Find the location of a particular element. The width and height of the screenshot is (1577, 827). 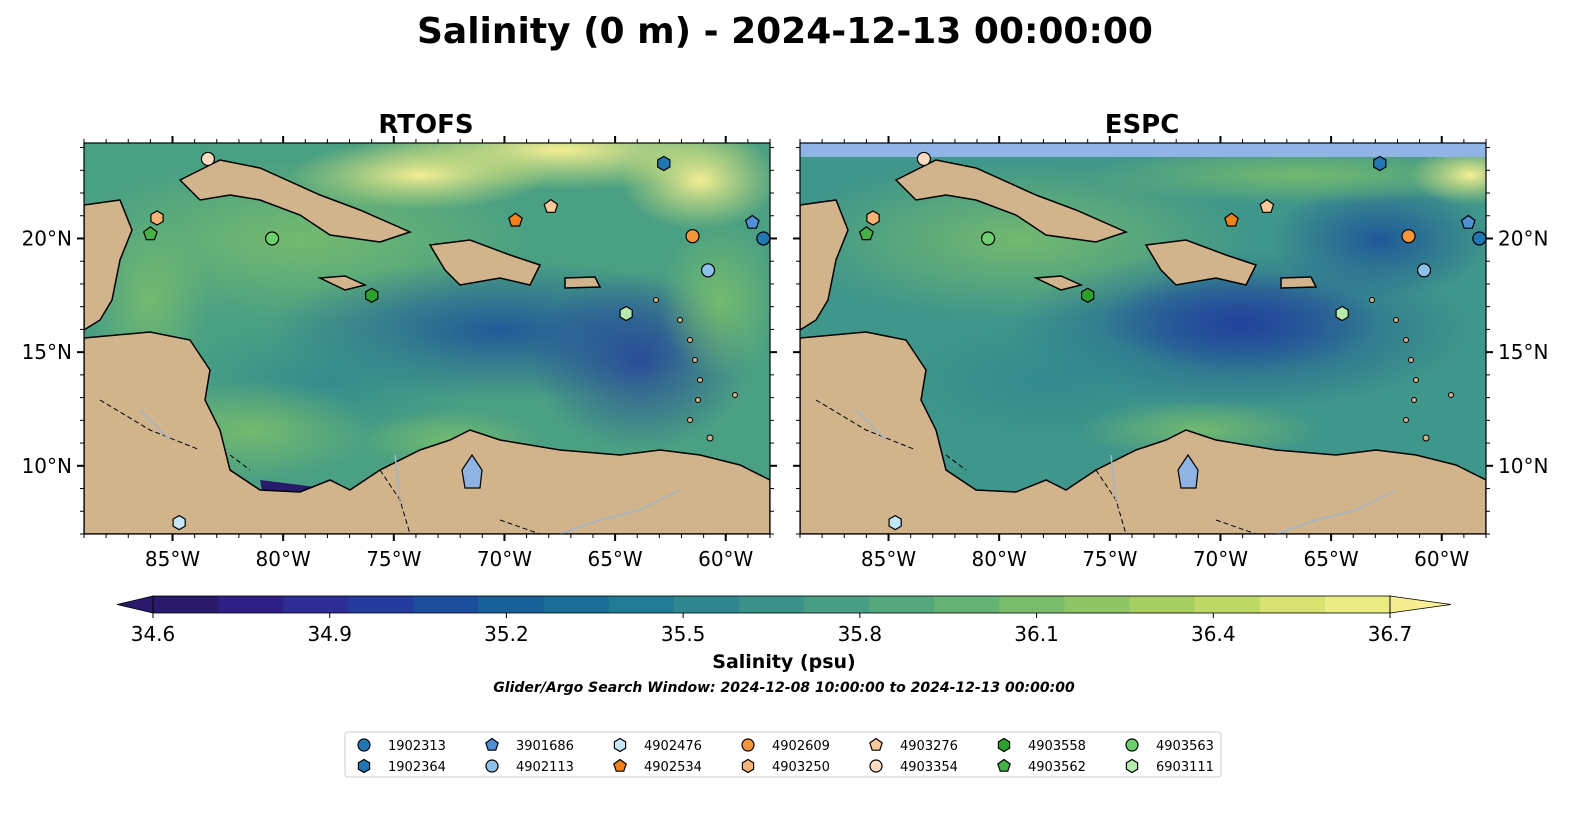

colorbar-frame is located at coordinates (771, 604).